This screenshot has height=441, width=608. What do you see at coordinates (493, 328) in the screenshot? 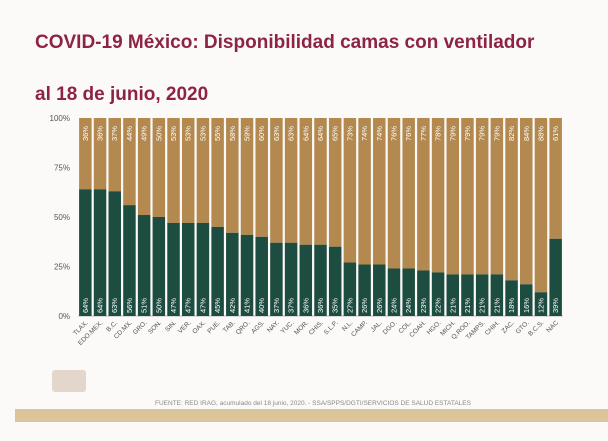
I see `x-tick-label: CHIH.` at bounding box center [493, 328].